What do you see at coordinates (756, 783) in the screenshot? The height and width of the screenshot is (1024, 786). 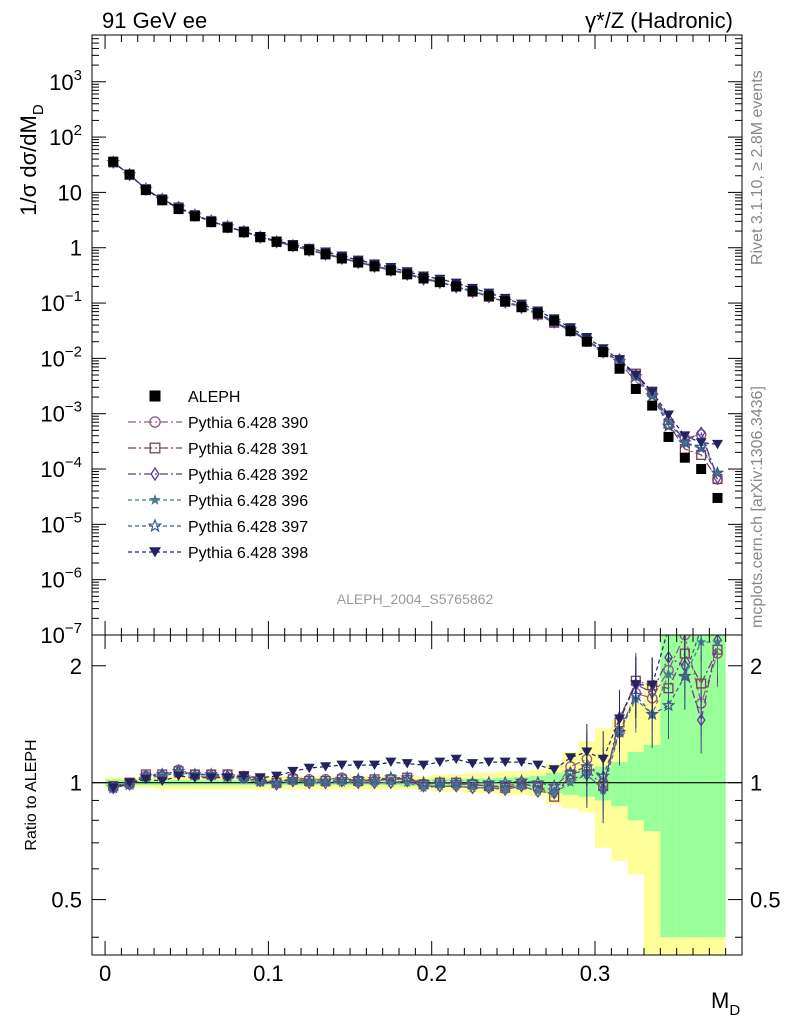 I see `ratio-y-tick-label-right: 1` at bounding box center [756, 783].